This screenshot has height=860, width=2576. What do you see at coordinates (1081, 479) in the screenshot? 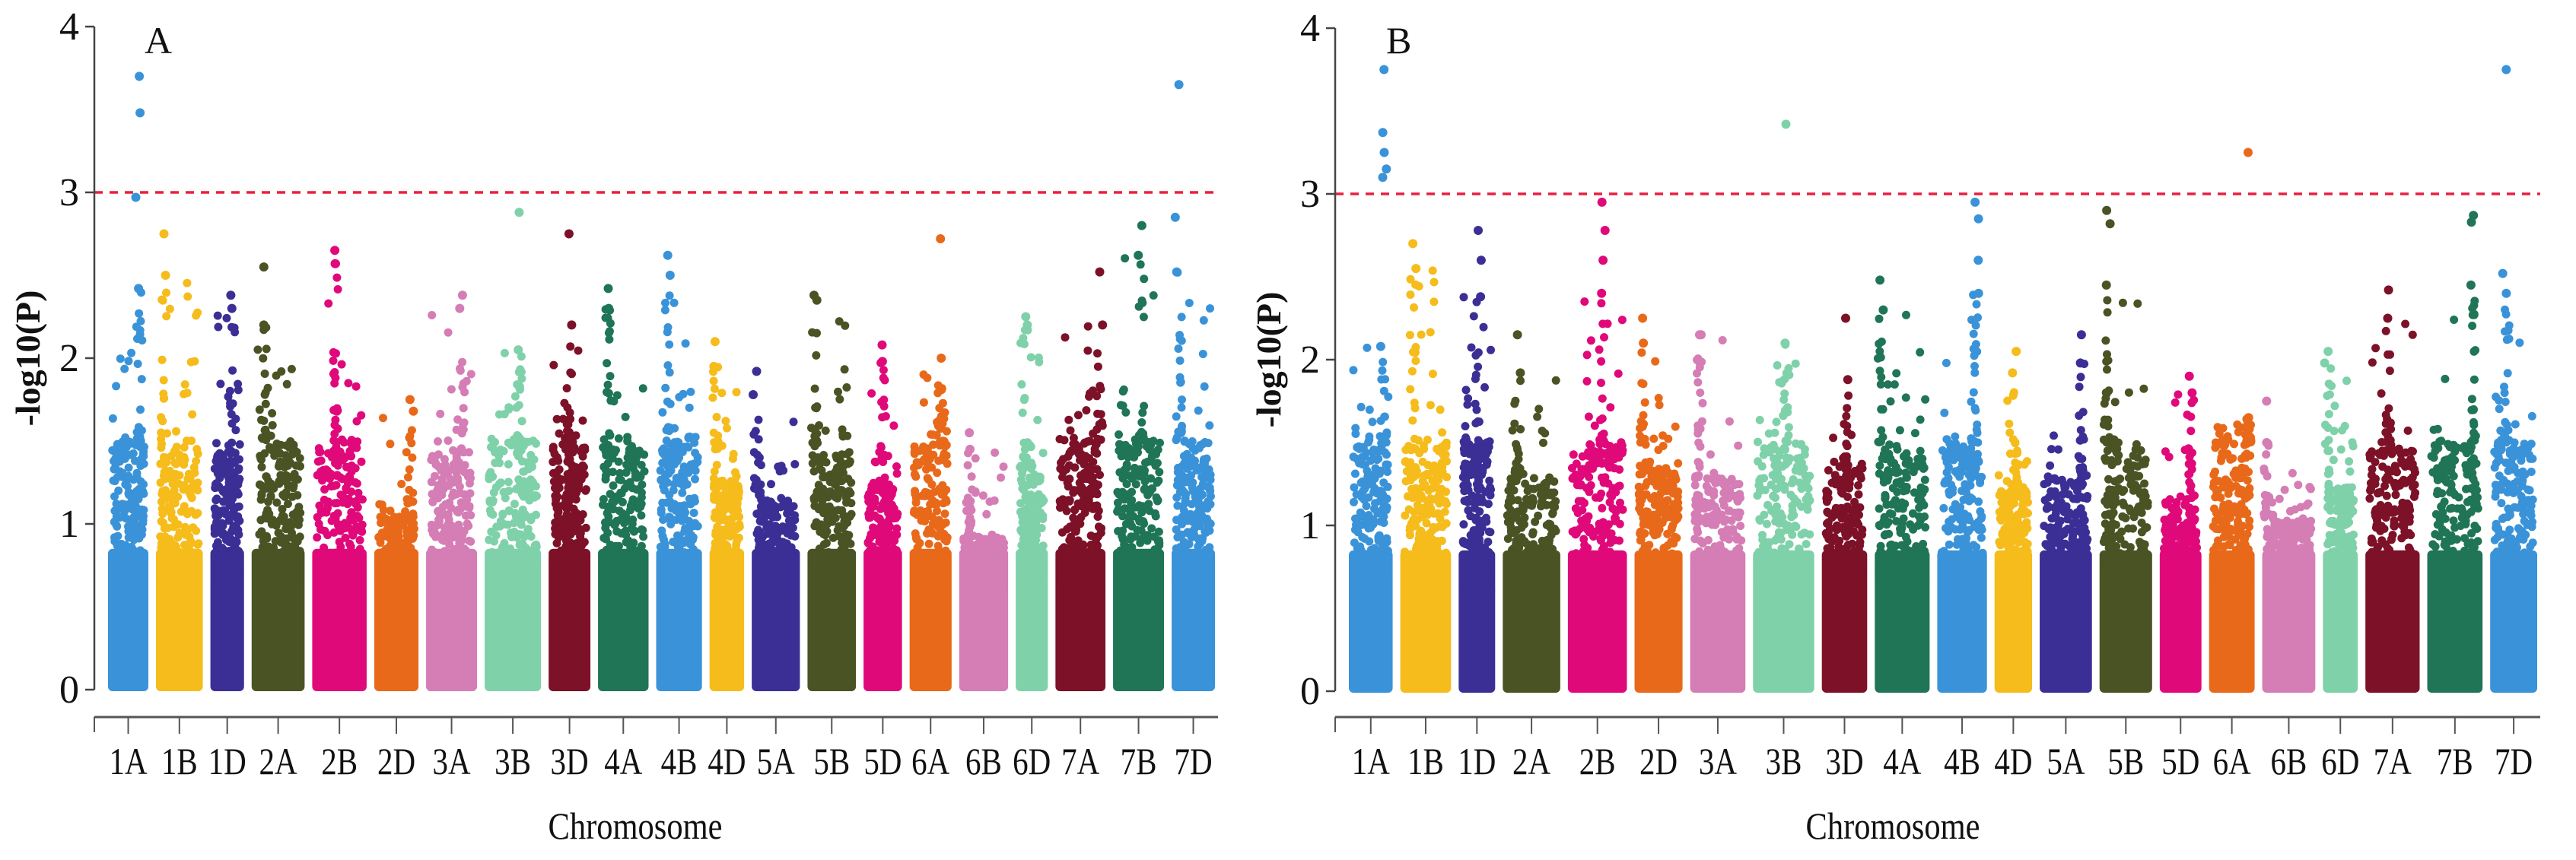
I see `chromosome-7A-points` at bounding box center [1081, 479].